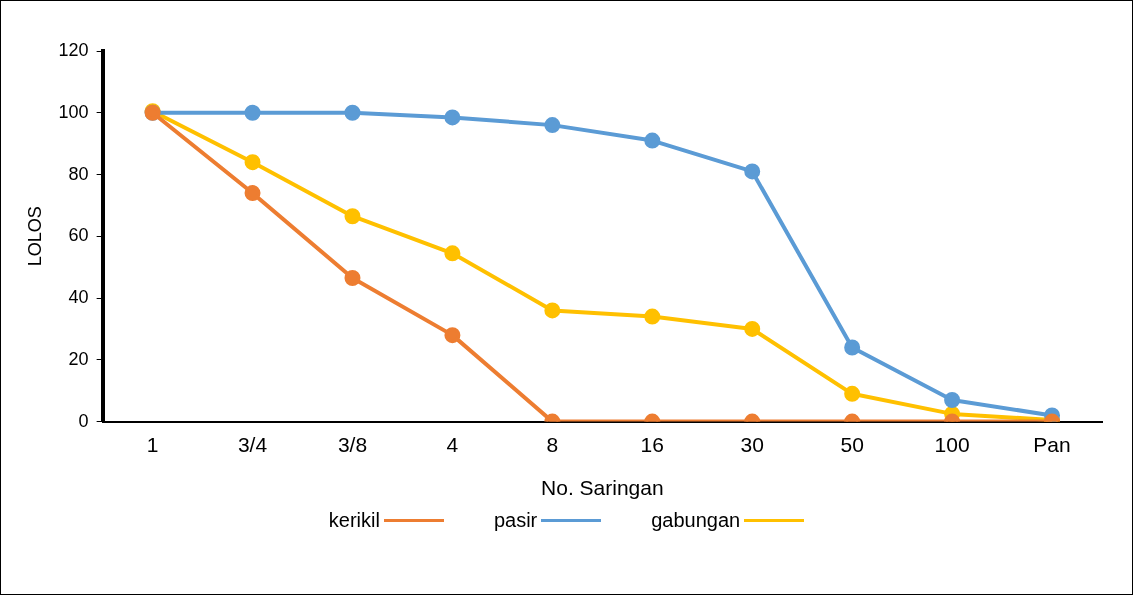 The image size is (1133, 595). What do you see at coordinates (852, 444) in the screenshot?
I see `x-tick-label: 50` at bounding box center [852, 444].